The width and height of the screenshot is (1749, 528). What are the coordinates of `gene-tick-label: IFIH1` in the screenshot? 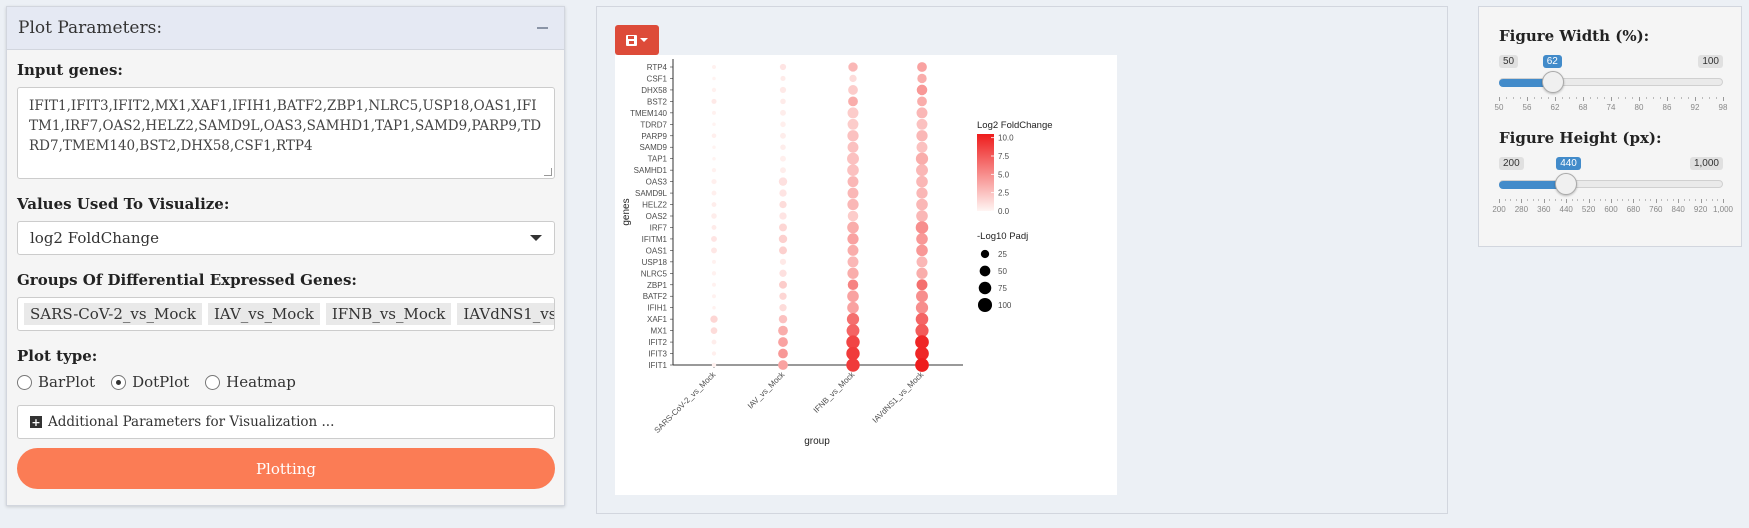 It's located at (657, 308).